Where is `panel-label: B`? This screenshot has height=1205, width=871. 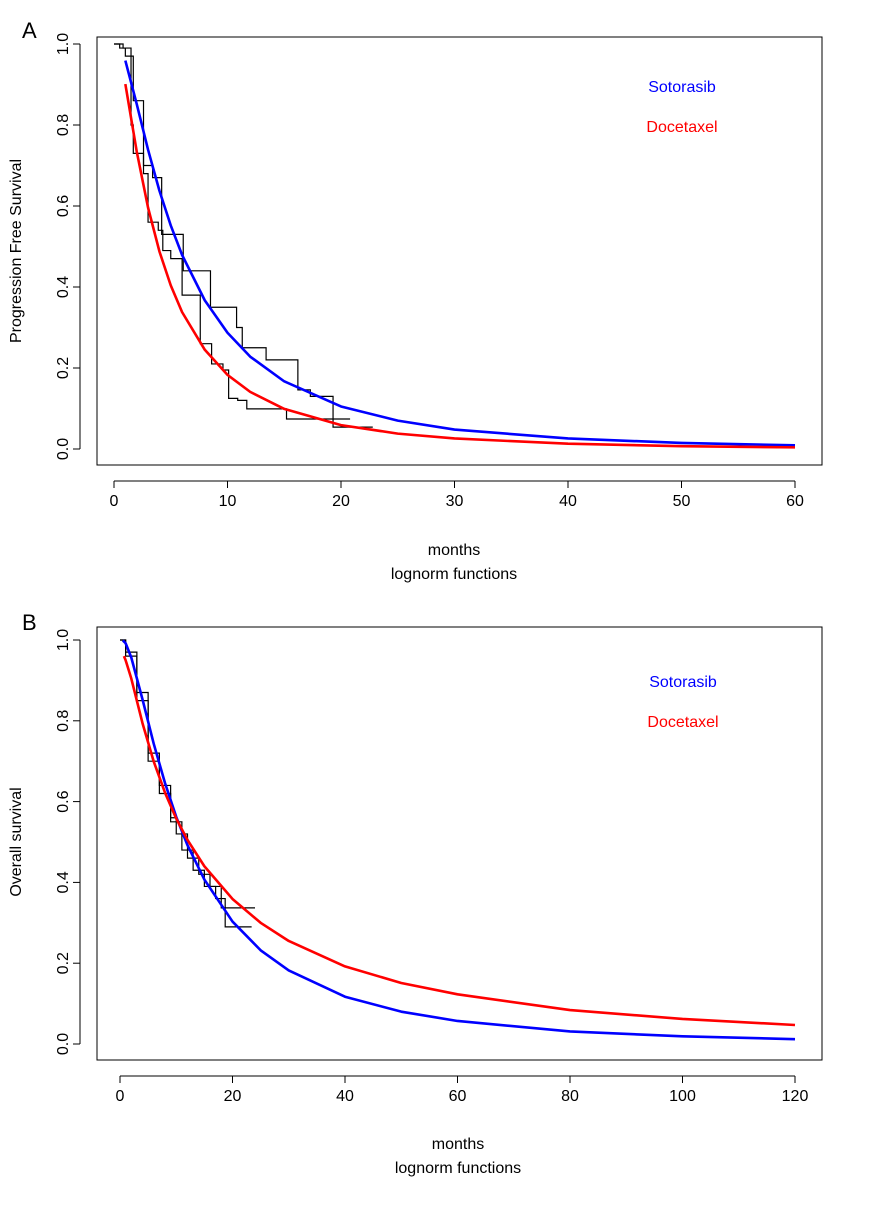
panel-label: B is located at coordinates (29, 622).